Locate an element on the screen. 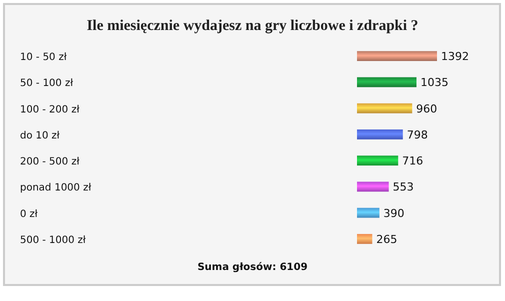 This screenshot has width=505, height=301. data-label: 1035 is located at coordinates (434, 83).